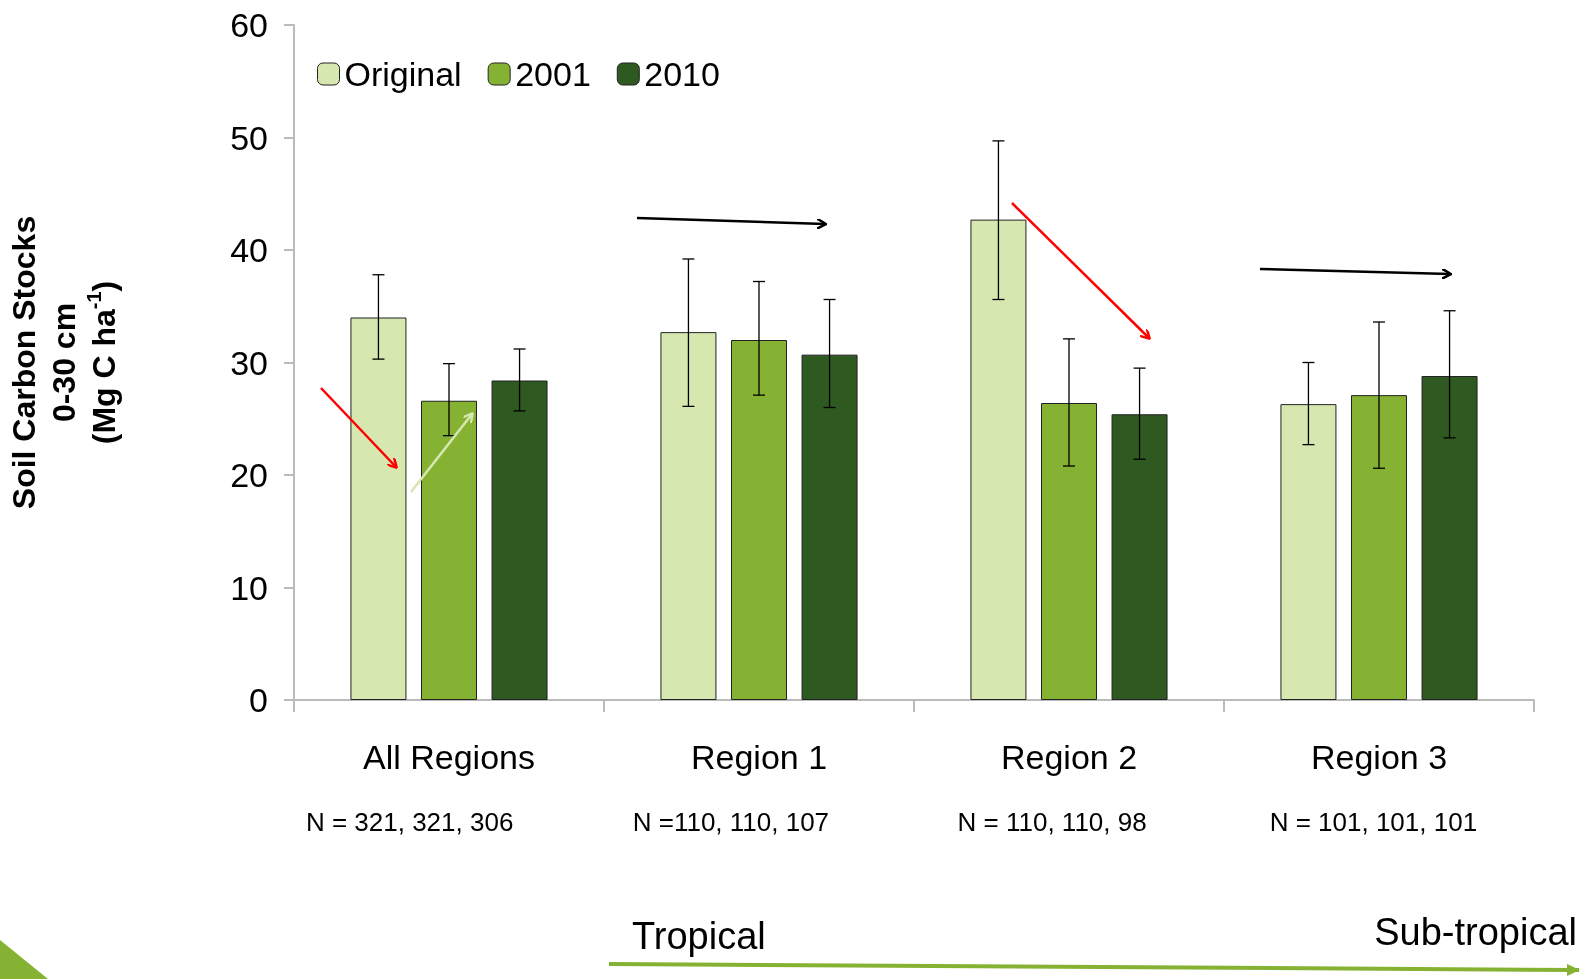 The width and height of the screenshot is (1592, 979). What do you see at coordinates (449, 757) in the screenshot?
I see `x-tick-label: All Regions` at bounding box center [449, 757].